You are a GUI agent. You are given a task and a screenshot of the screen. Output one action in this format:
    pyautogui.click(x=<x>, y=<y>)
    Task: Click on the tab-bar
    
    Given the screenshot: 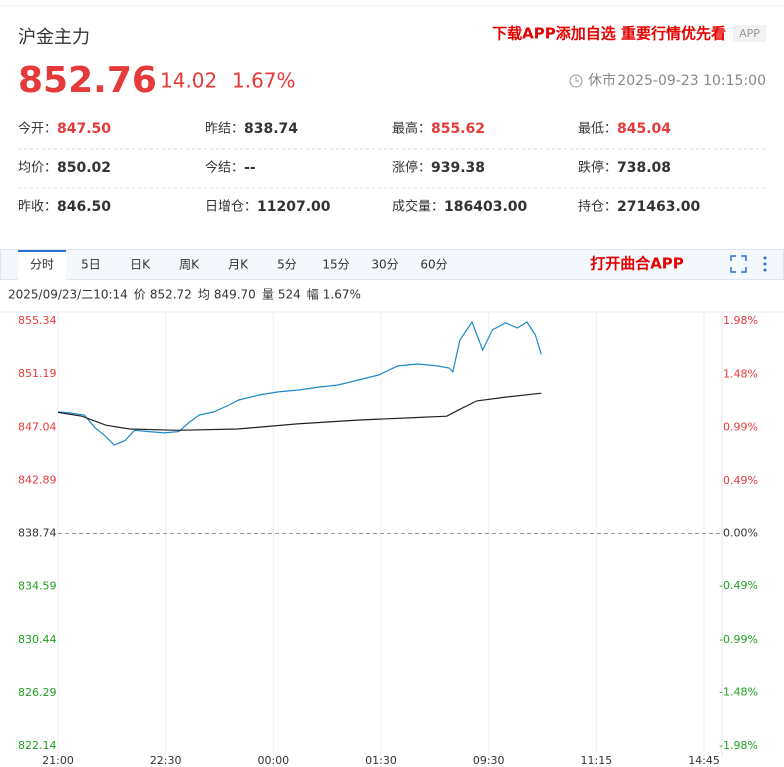 What is the action you would take?
    pyautogui.click(x=392, y=264)
    